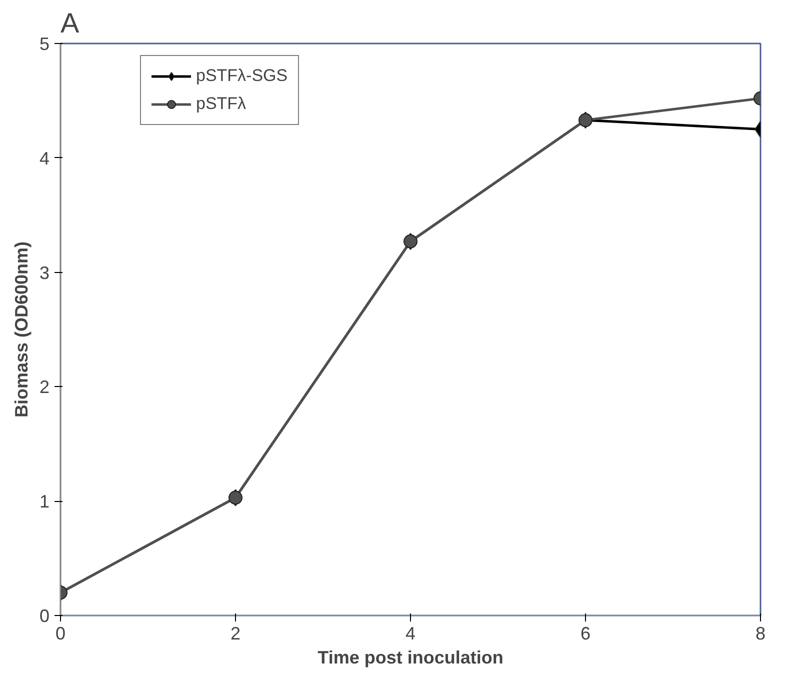  Describe the element at coordinates (44, 158) in the screenshot. I see `y-tick-label: 4` at that location.